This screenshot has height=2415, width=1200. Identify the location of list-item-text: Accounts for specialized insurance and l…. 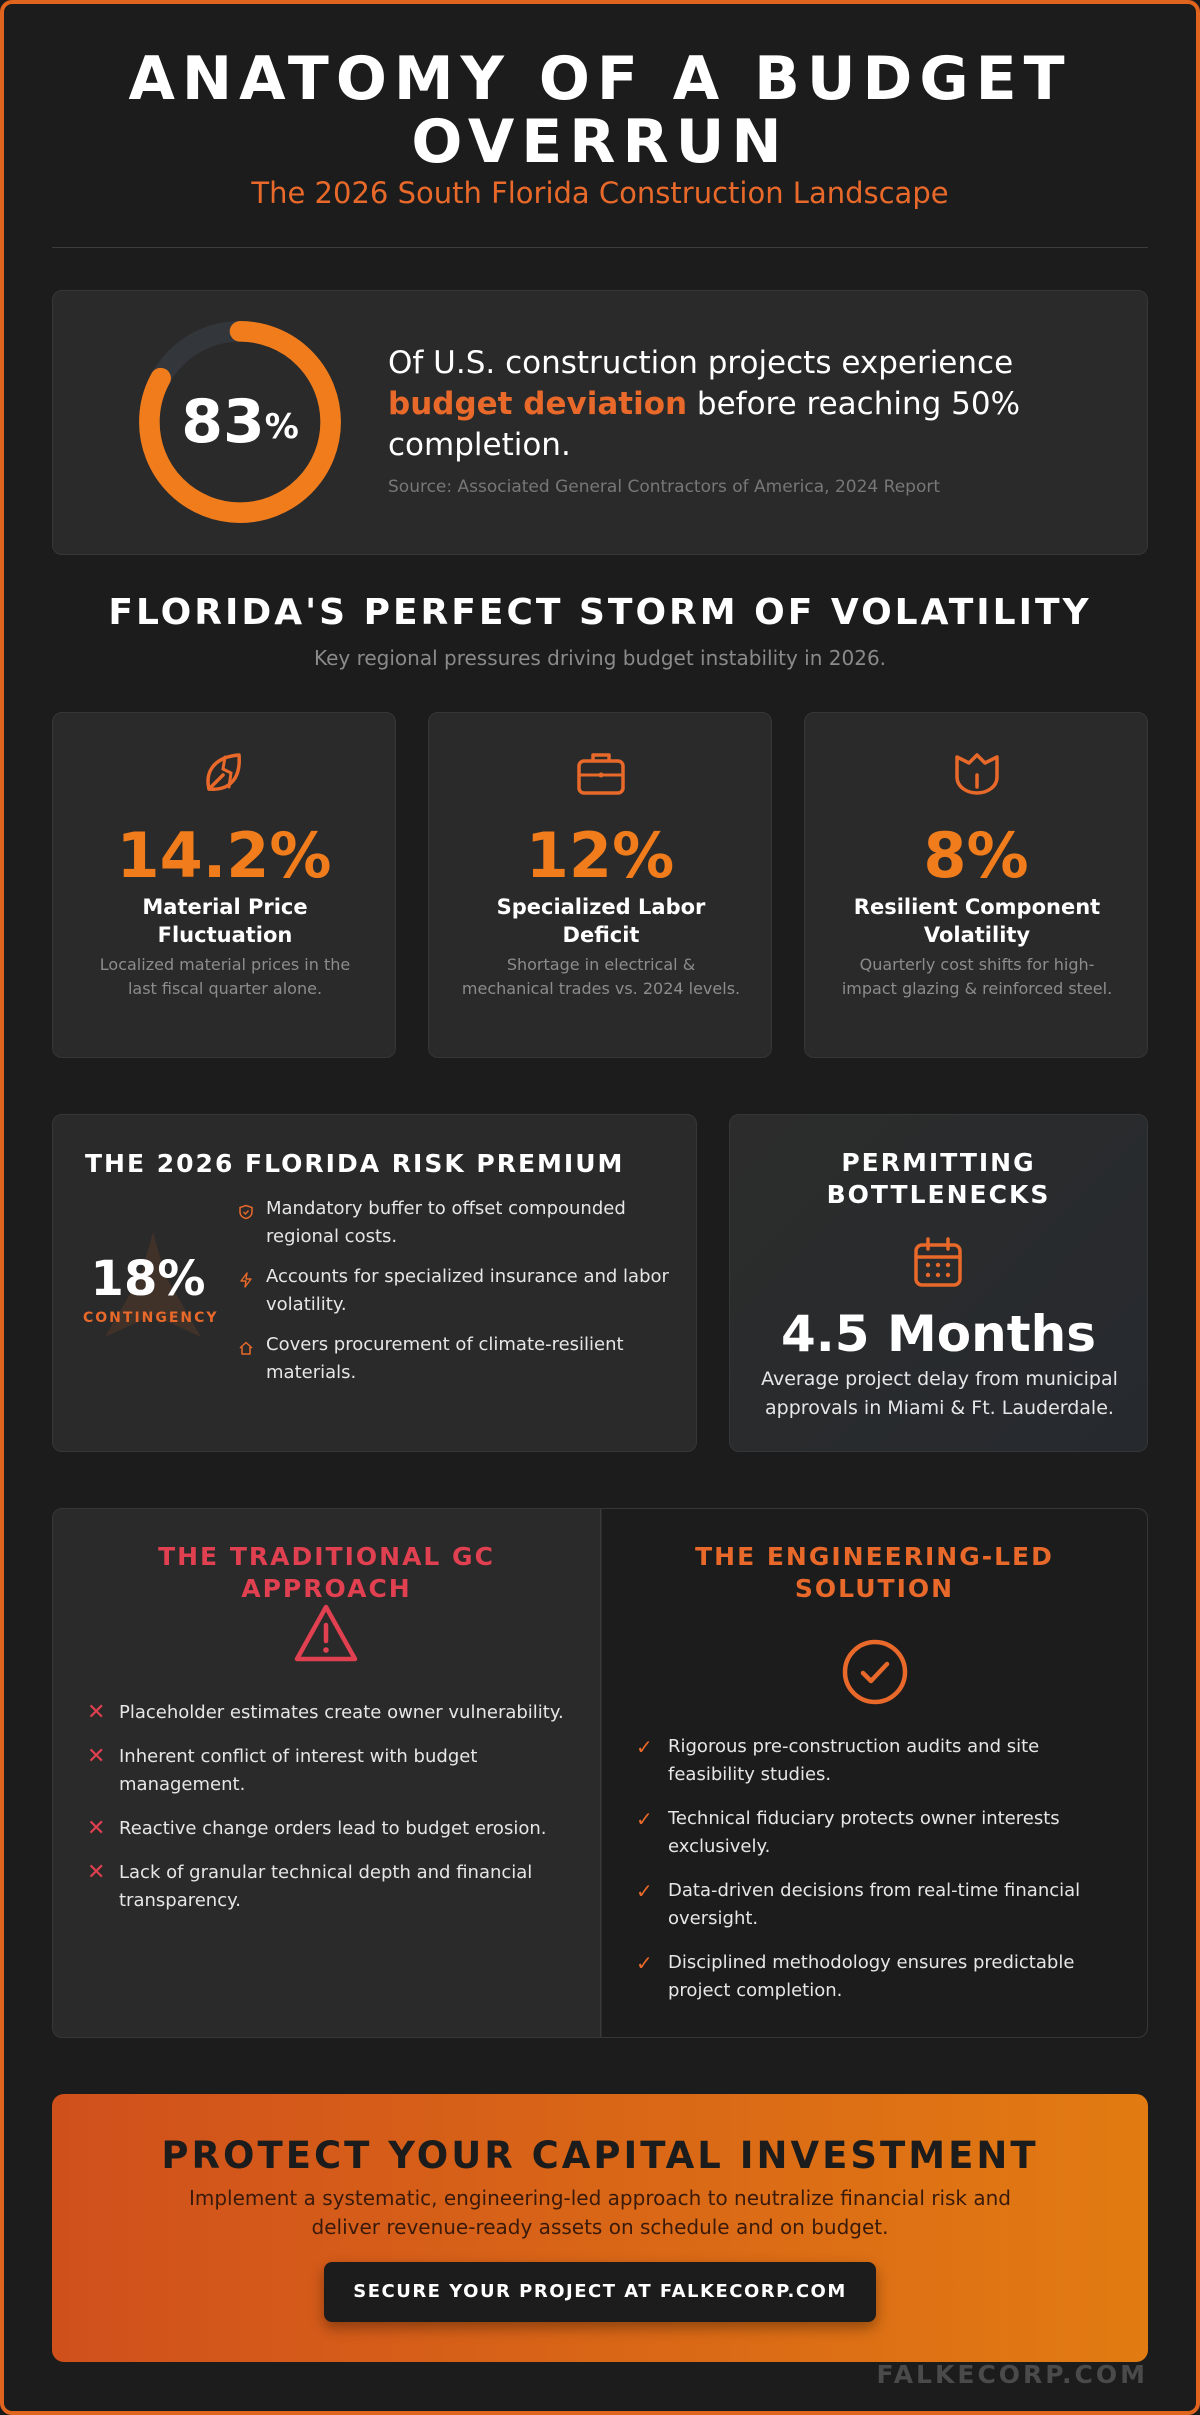
(467, 1290).